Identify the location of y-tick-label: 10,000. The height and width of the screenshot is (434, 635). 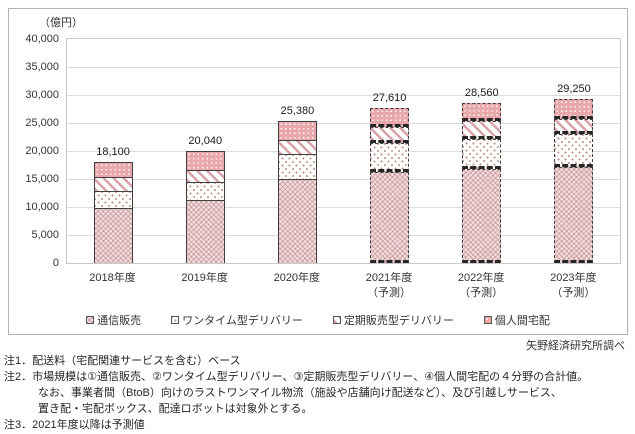
(42, 207).